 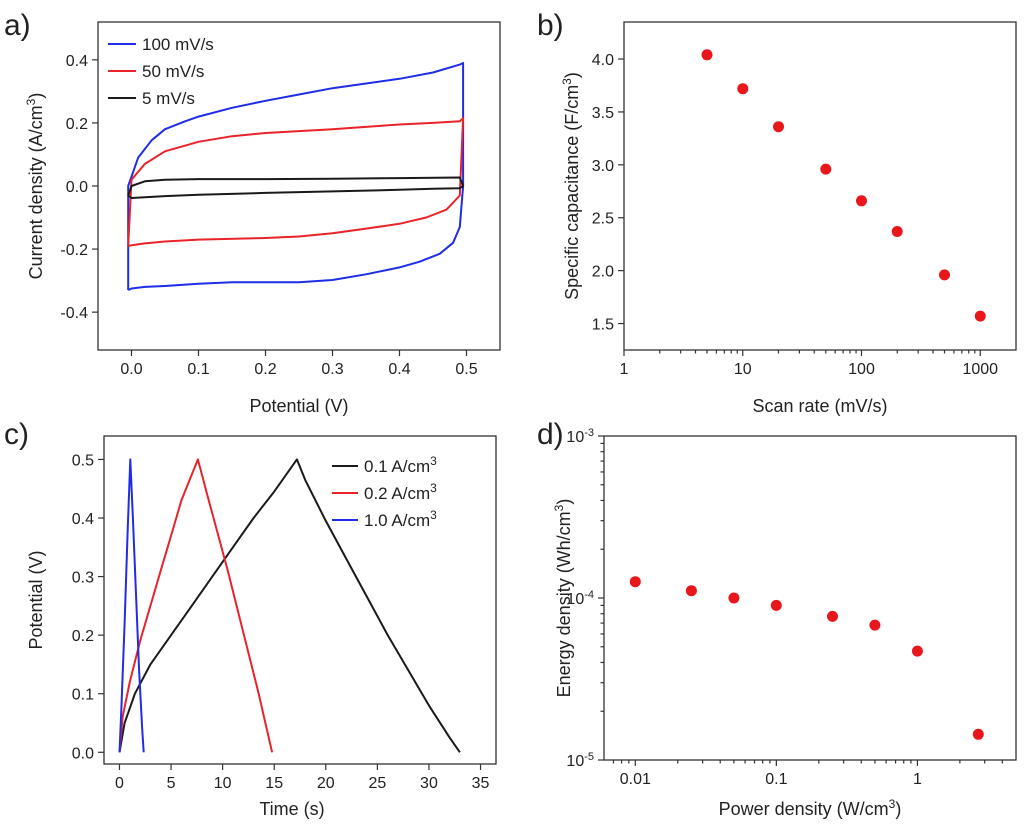 I want to click on panel-c-x-axis-label: Time (s), so click(x=291, y=809).